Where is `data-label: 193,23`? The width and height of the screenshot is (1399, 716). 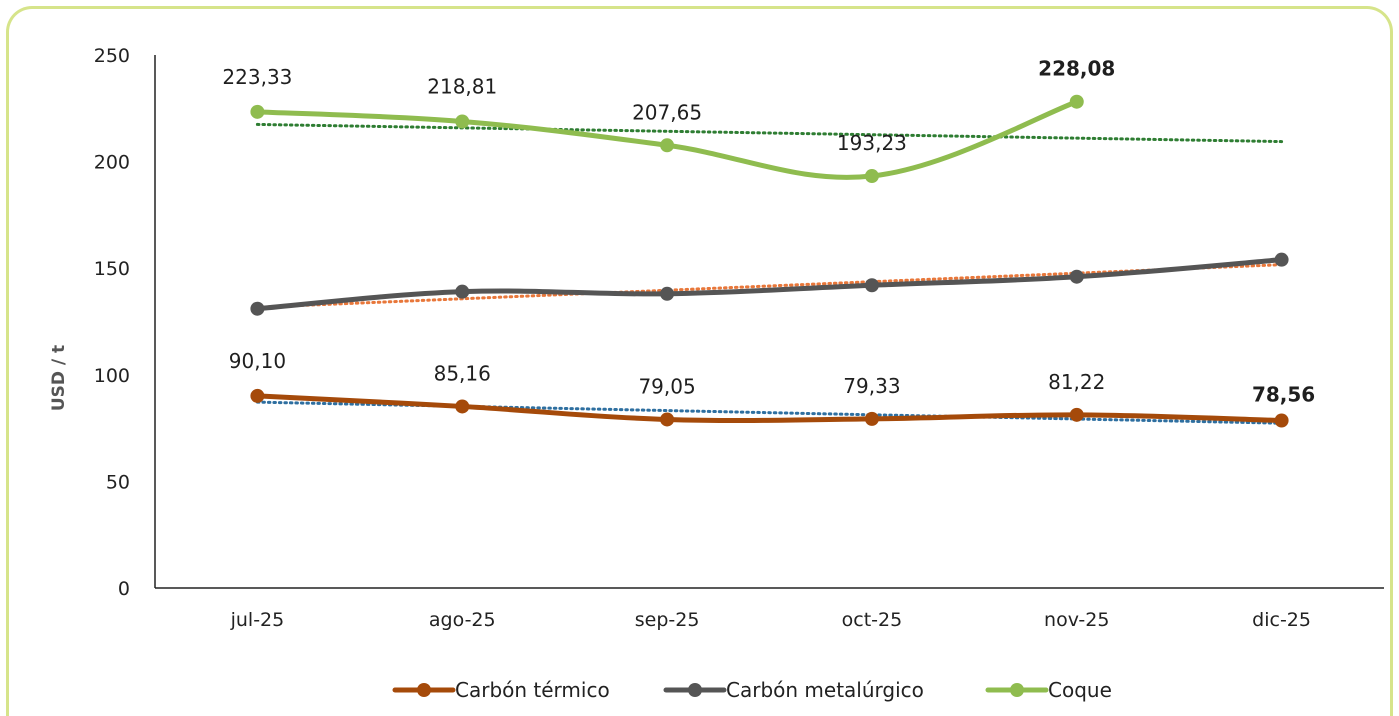
data-label: 193,23 is located at coordinates (872, 143).